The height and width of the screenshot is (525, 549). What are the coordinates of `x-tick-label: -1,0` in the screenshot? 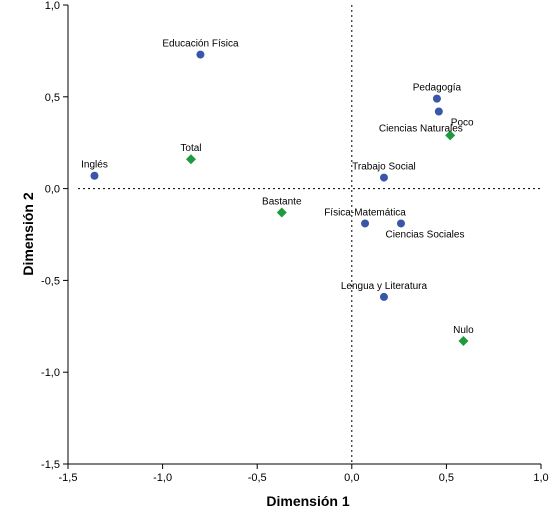 It's located at (162, 478).